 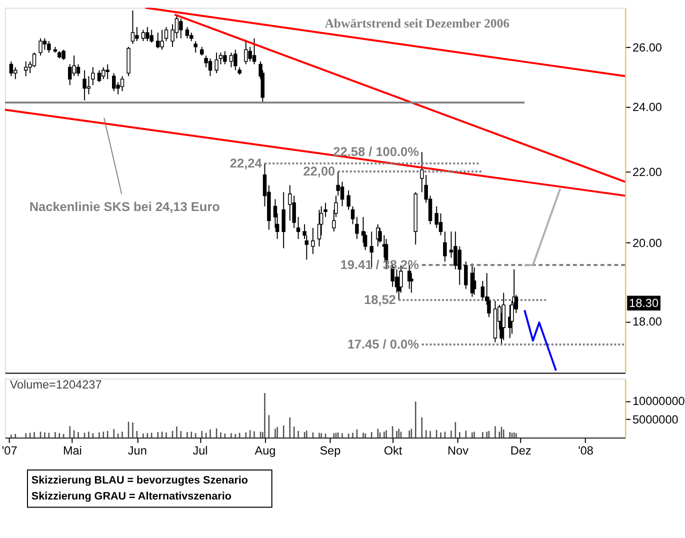 What do you see at coordinates (265, 451) in the screenshot?
I see `x-tick-label: Aug` at bounding box center [265, 451].